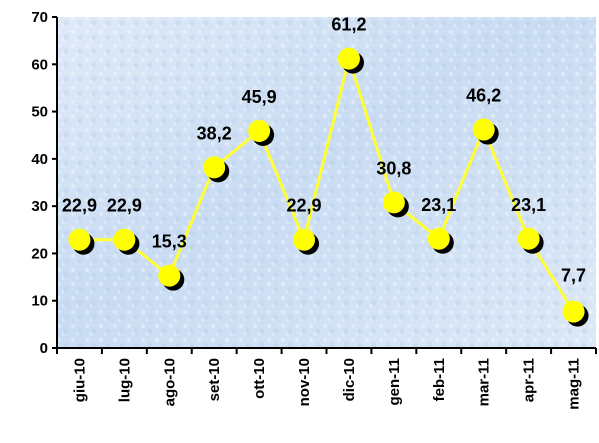 The image size is (599, 443). I want to click on x-tick-label: nov-10, so click(304, 382).